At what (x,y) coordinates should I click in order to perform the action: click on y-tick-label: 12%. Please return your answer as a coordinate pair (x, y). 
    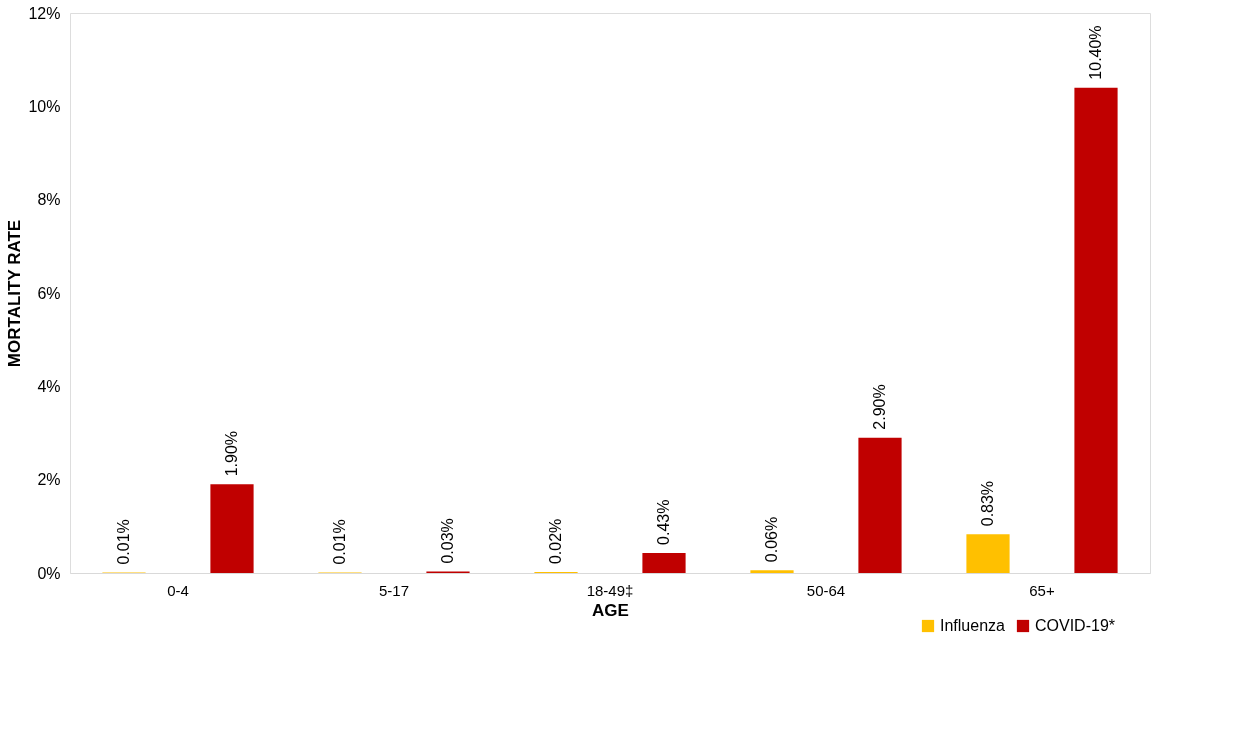
    Looking at the image, I should click on (44, 13).